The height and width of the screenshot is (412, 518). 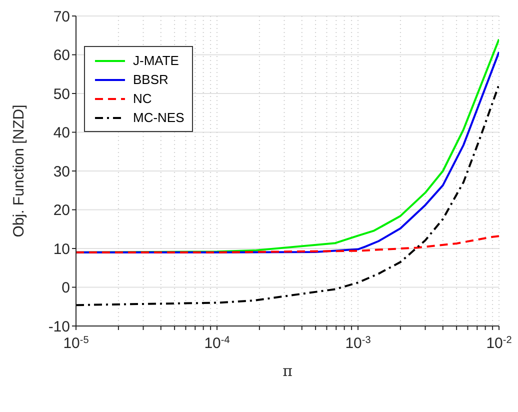 I want to click on legend-label: NC, so click(x=142, y=98).